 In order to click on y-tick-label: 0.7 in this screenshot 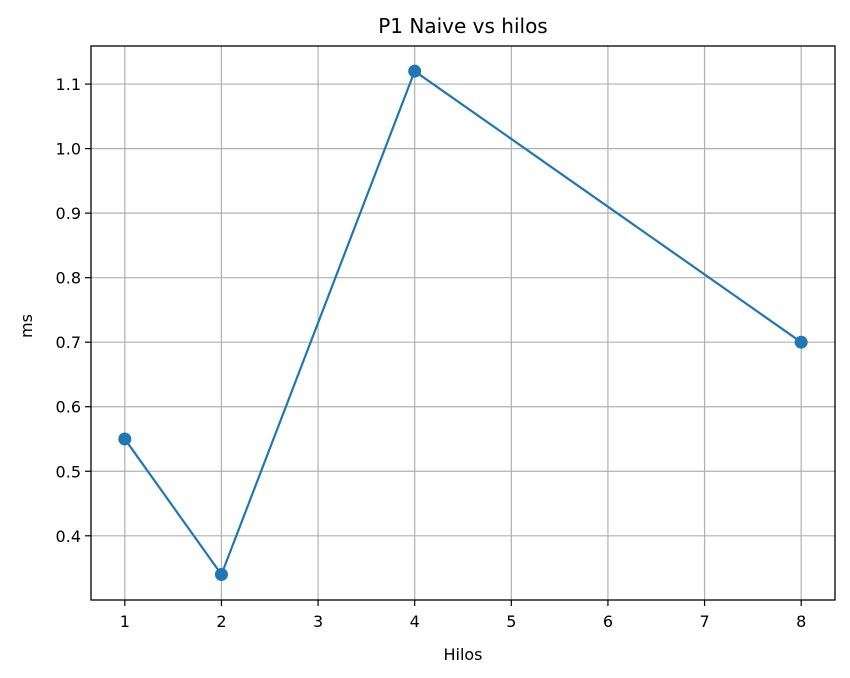, I will do `click(68, 342)`.